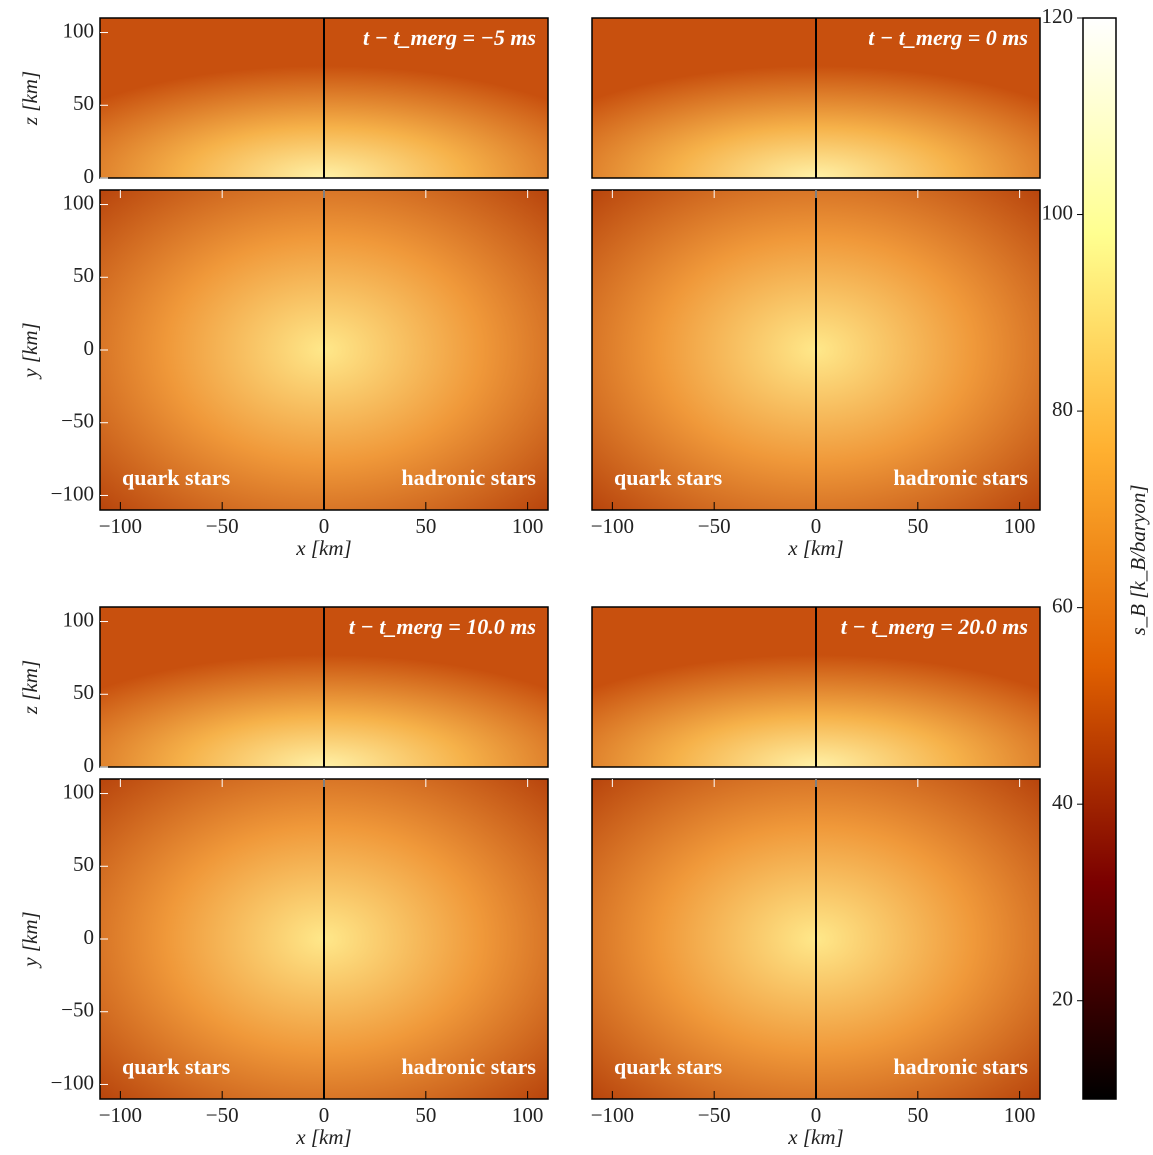  I want to click on colorbar-tick-label: 20, so click(1062, 999).